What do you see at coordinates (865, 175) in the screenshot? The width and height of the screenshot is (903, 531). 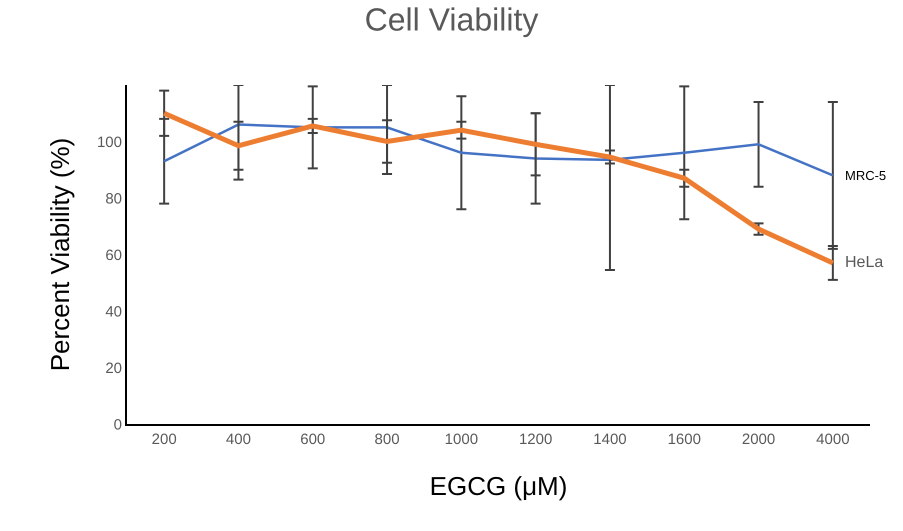 I see `series-label: MRC-5` at bounding box center [865, 175].